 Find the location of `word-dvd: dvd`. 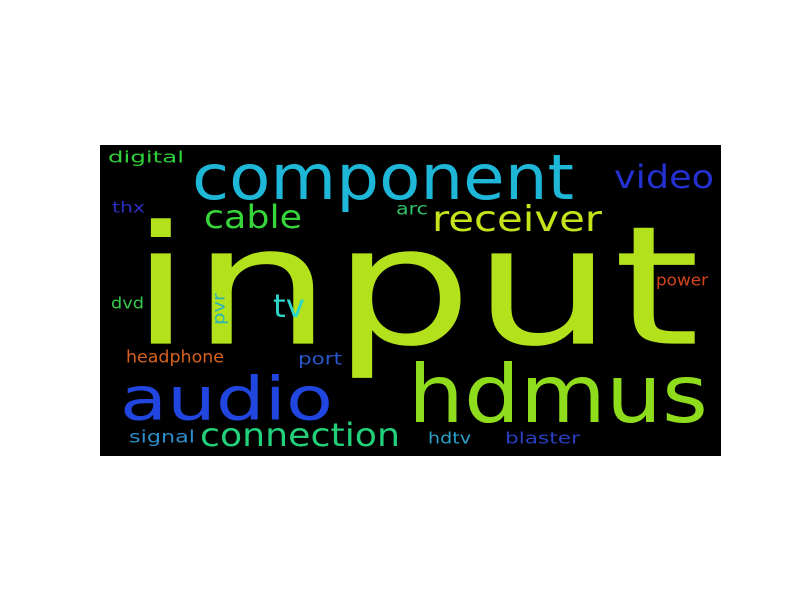

word-dvd: dvd is located at coordinates (127, 303).